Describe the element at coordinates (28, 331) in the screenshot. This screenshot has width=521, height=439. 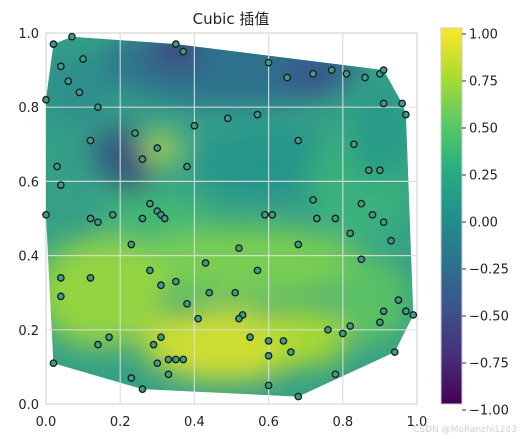
I see `y-tick-label: 0.2` at that location.